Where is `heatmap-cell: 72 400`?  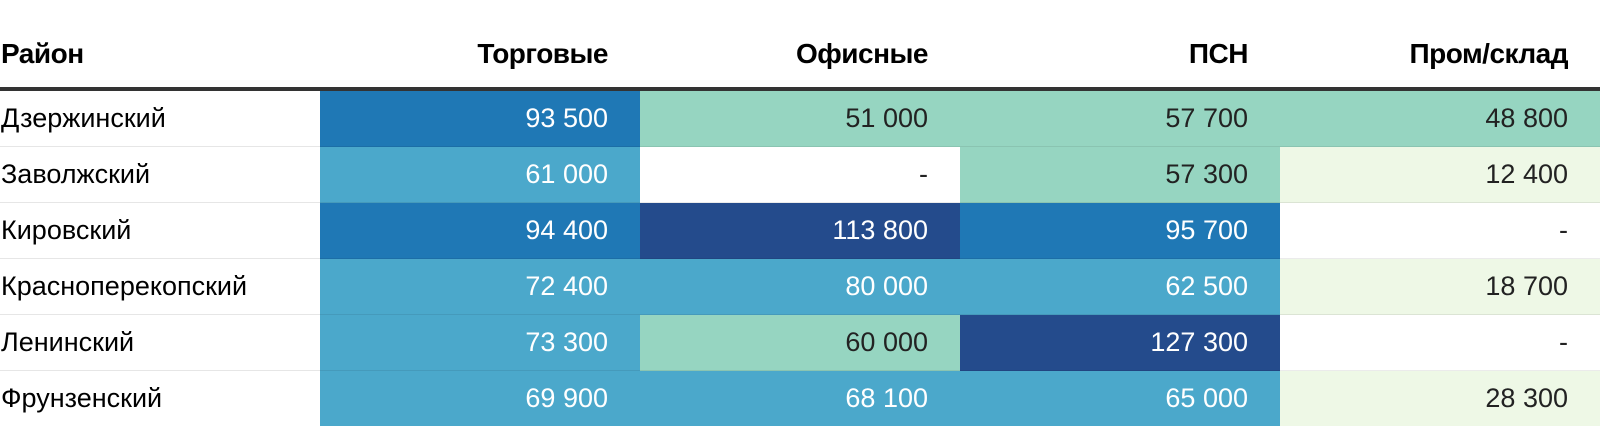 heatmap-cell: 72 400 is located at coordinates (480, 286).